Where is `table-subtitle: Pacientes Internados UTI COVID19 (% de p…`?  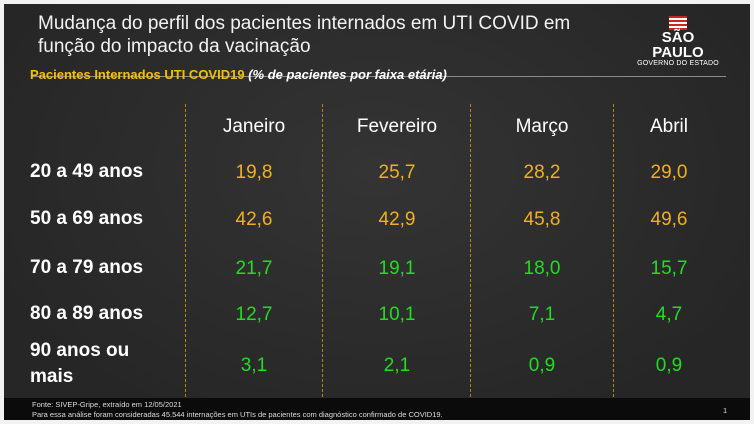 table-subtitle: Pacientes Internados UTI COVID19 (% de p… is located at coordinates (238, 74).